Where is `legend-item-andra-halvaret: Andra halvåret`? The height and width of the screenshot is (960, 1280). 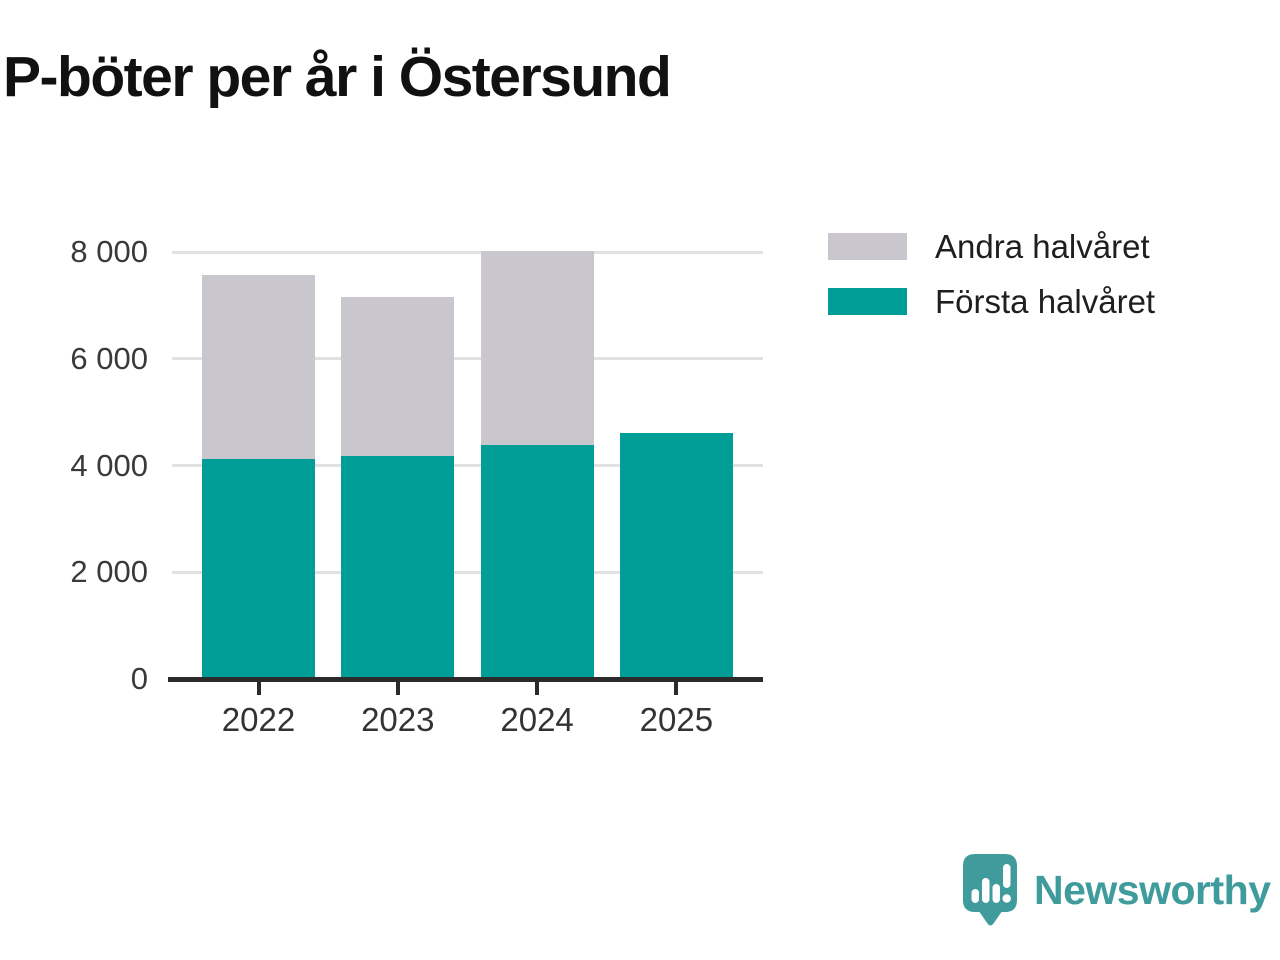 legend-item-andra-halvaret: Andra halvåret is located at coordinates (991, 246).